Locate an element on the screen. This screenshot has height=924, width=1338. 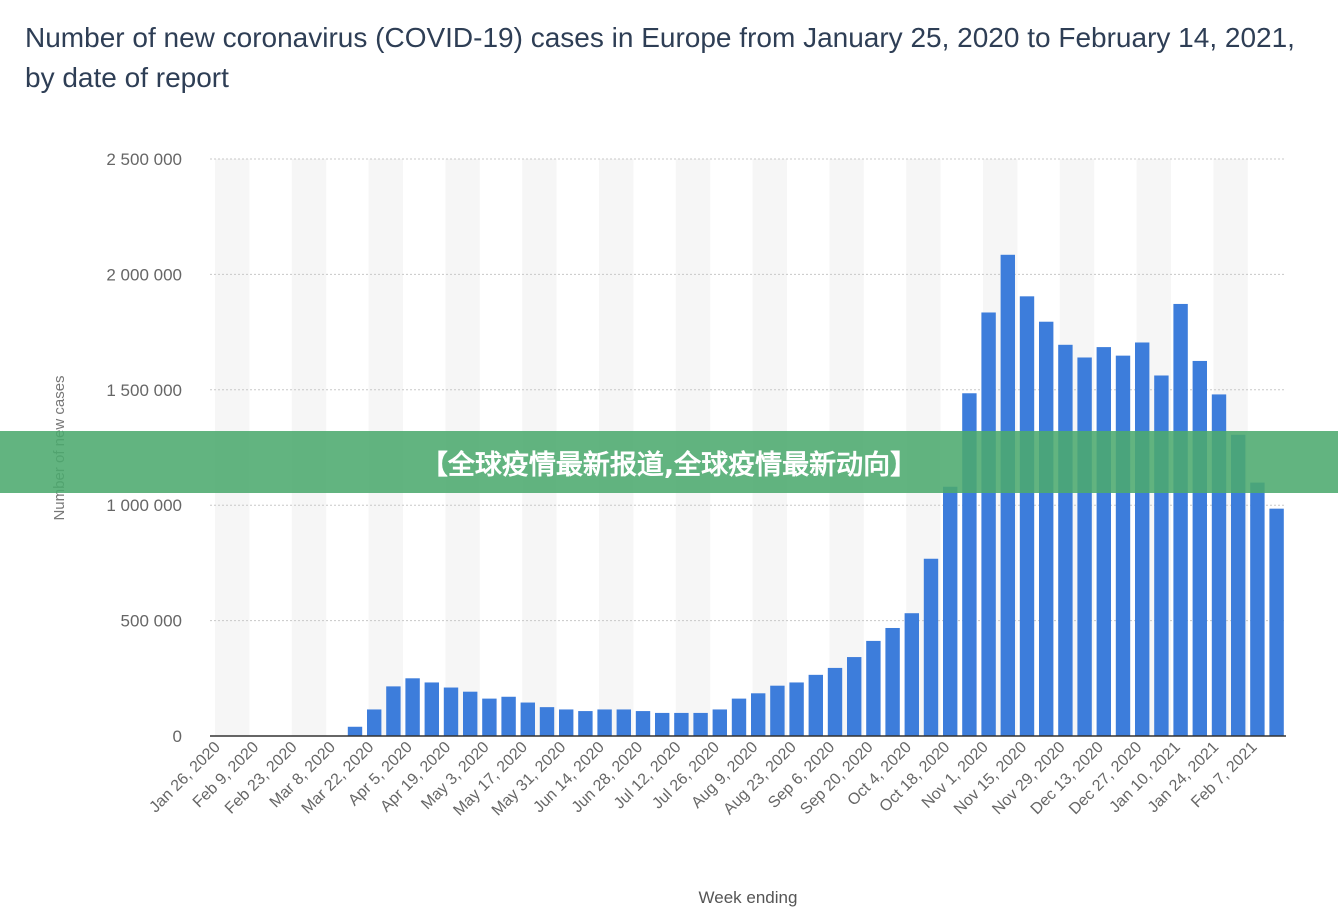
y-tick-label: 2 000 000 is located at coordinates (144, 274).